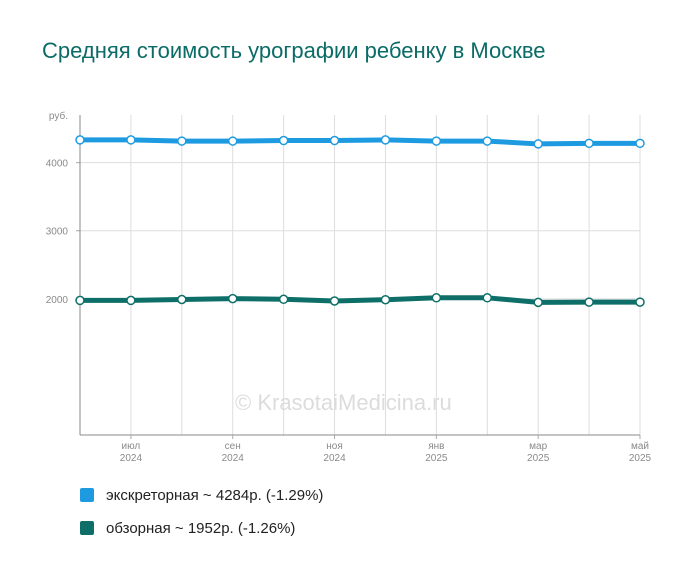  What do you see at coordinates (58, 116) in the screenshot?
I see `y-unit-label: руб.` at bounding box center [58, 116].